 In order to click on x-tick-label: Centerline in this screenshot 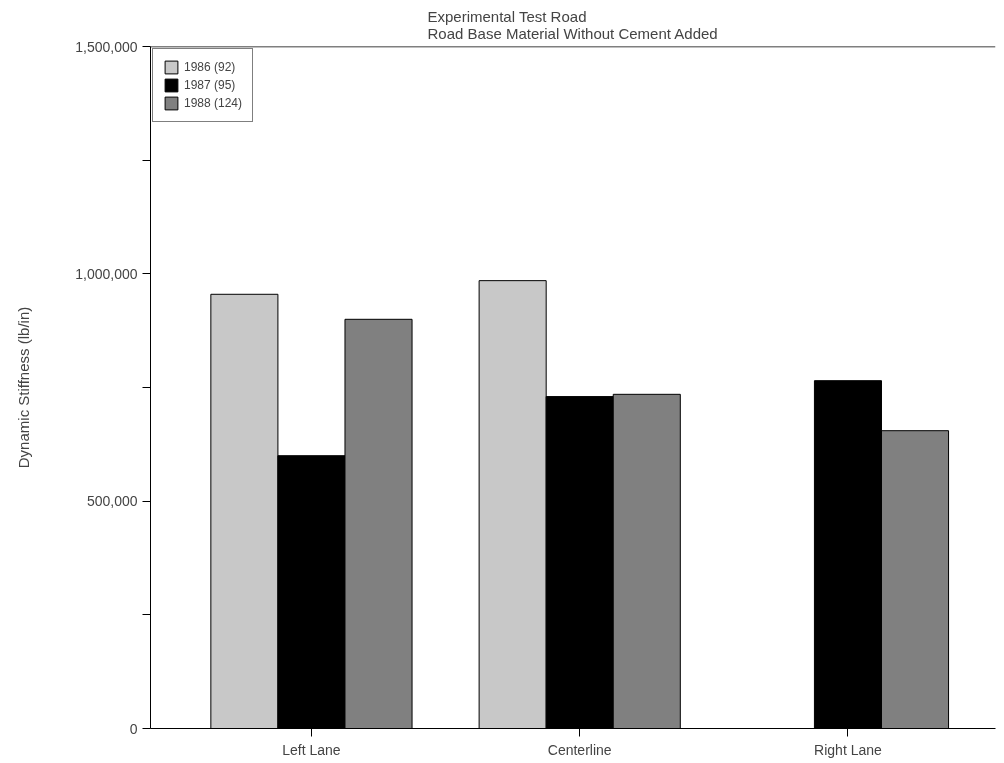, I will do `click(579, 749)`.